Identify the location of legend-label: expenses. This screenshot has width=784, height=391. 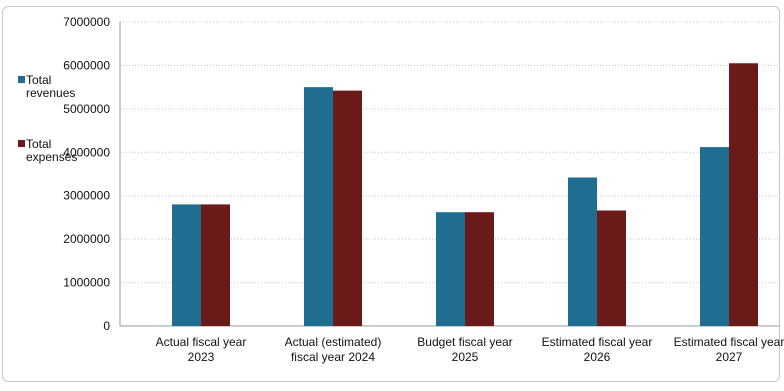
(51, 157).